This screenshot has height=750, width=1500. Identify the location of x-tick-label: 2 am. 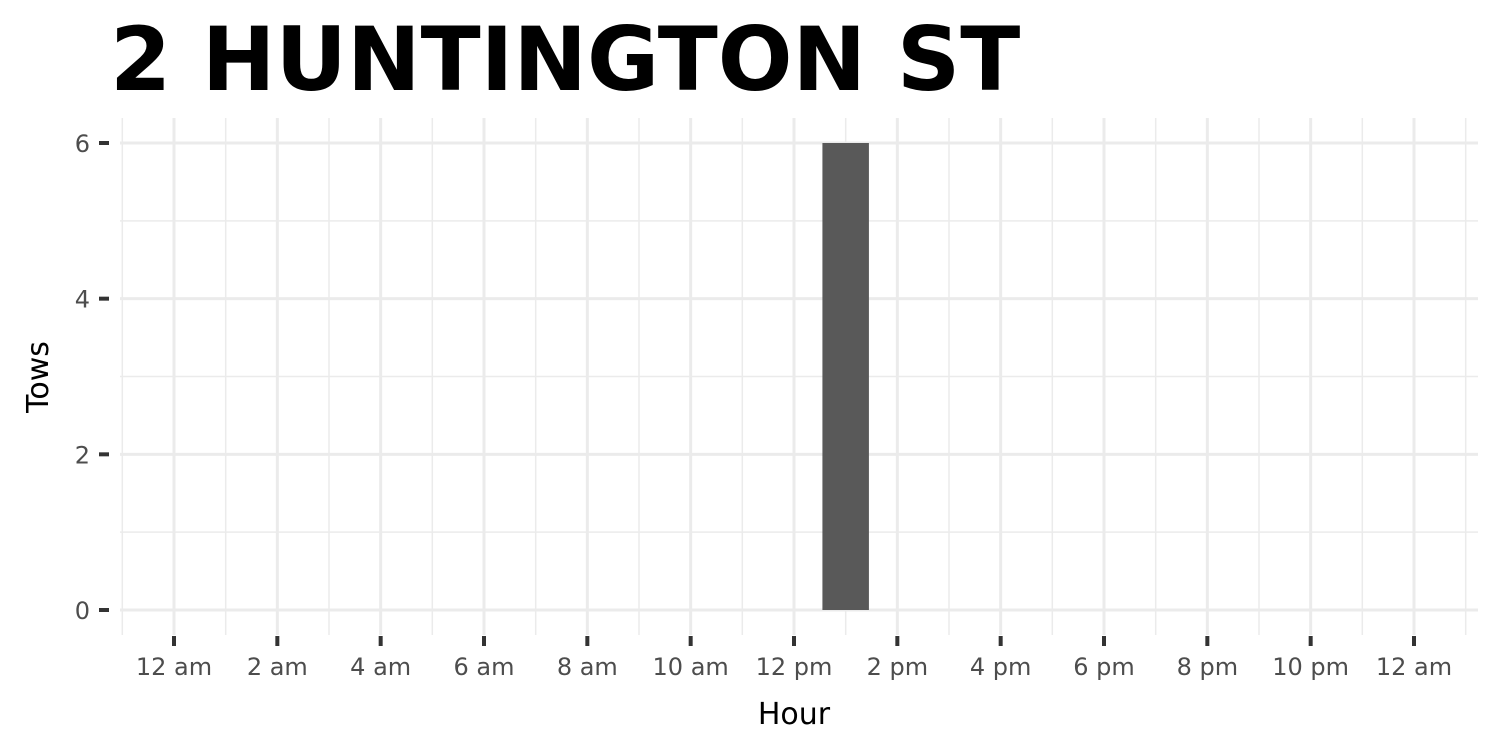
(277, 667).